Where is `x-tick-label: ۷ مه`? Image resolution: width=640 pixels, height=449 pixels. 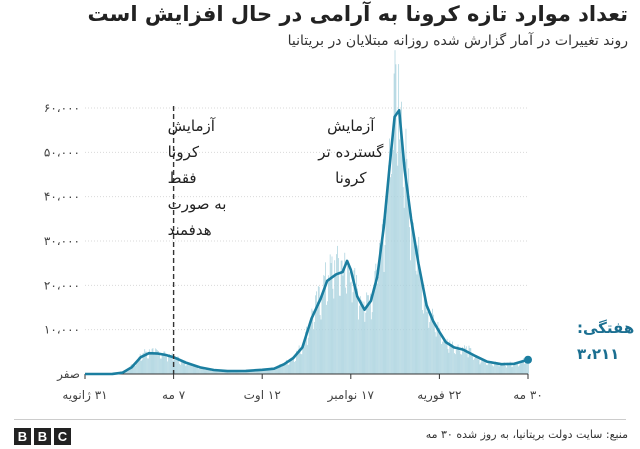 x-tick-label: ۷ مه is located at coordinates (174, 395).